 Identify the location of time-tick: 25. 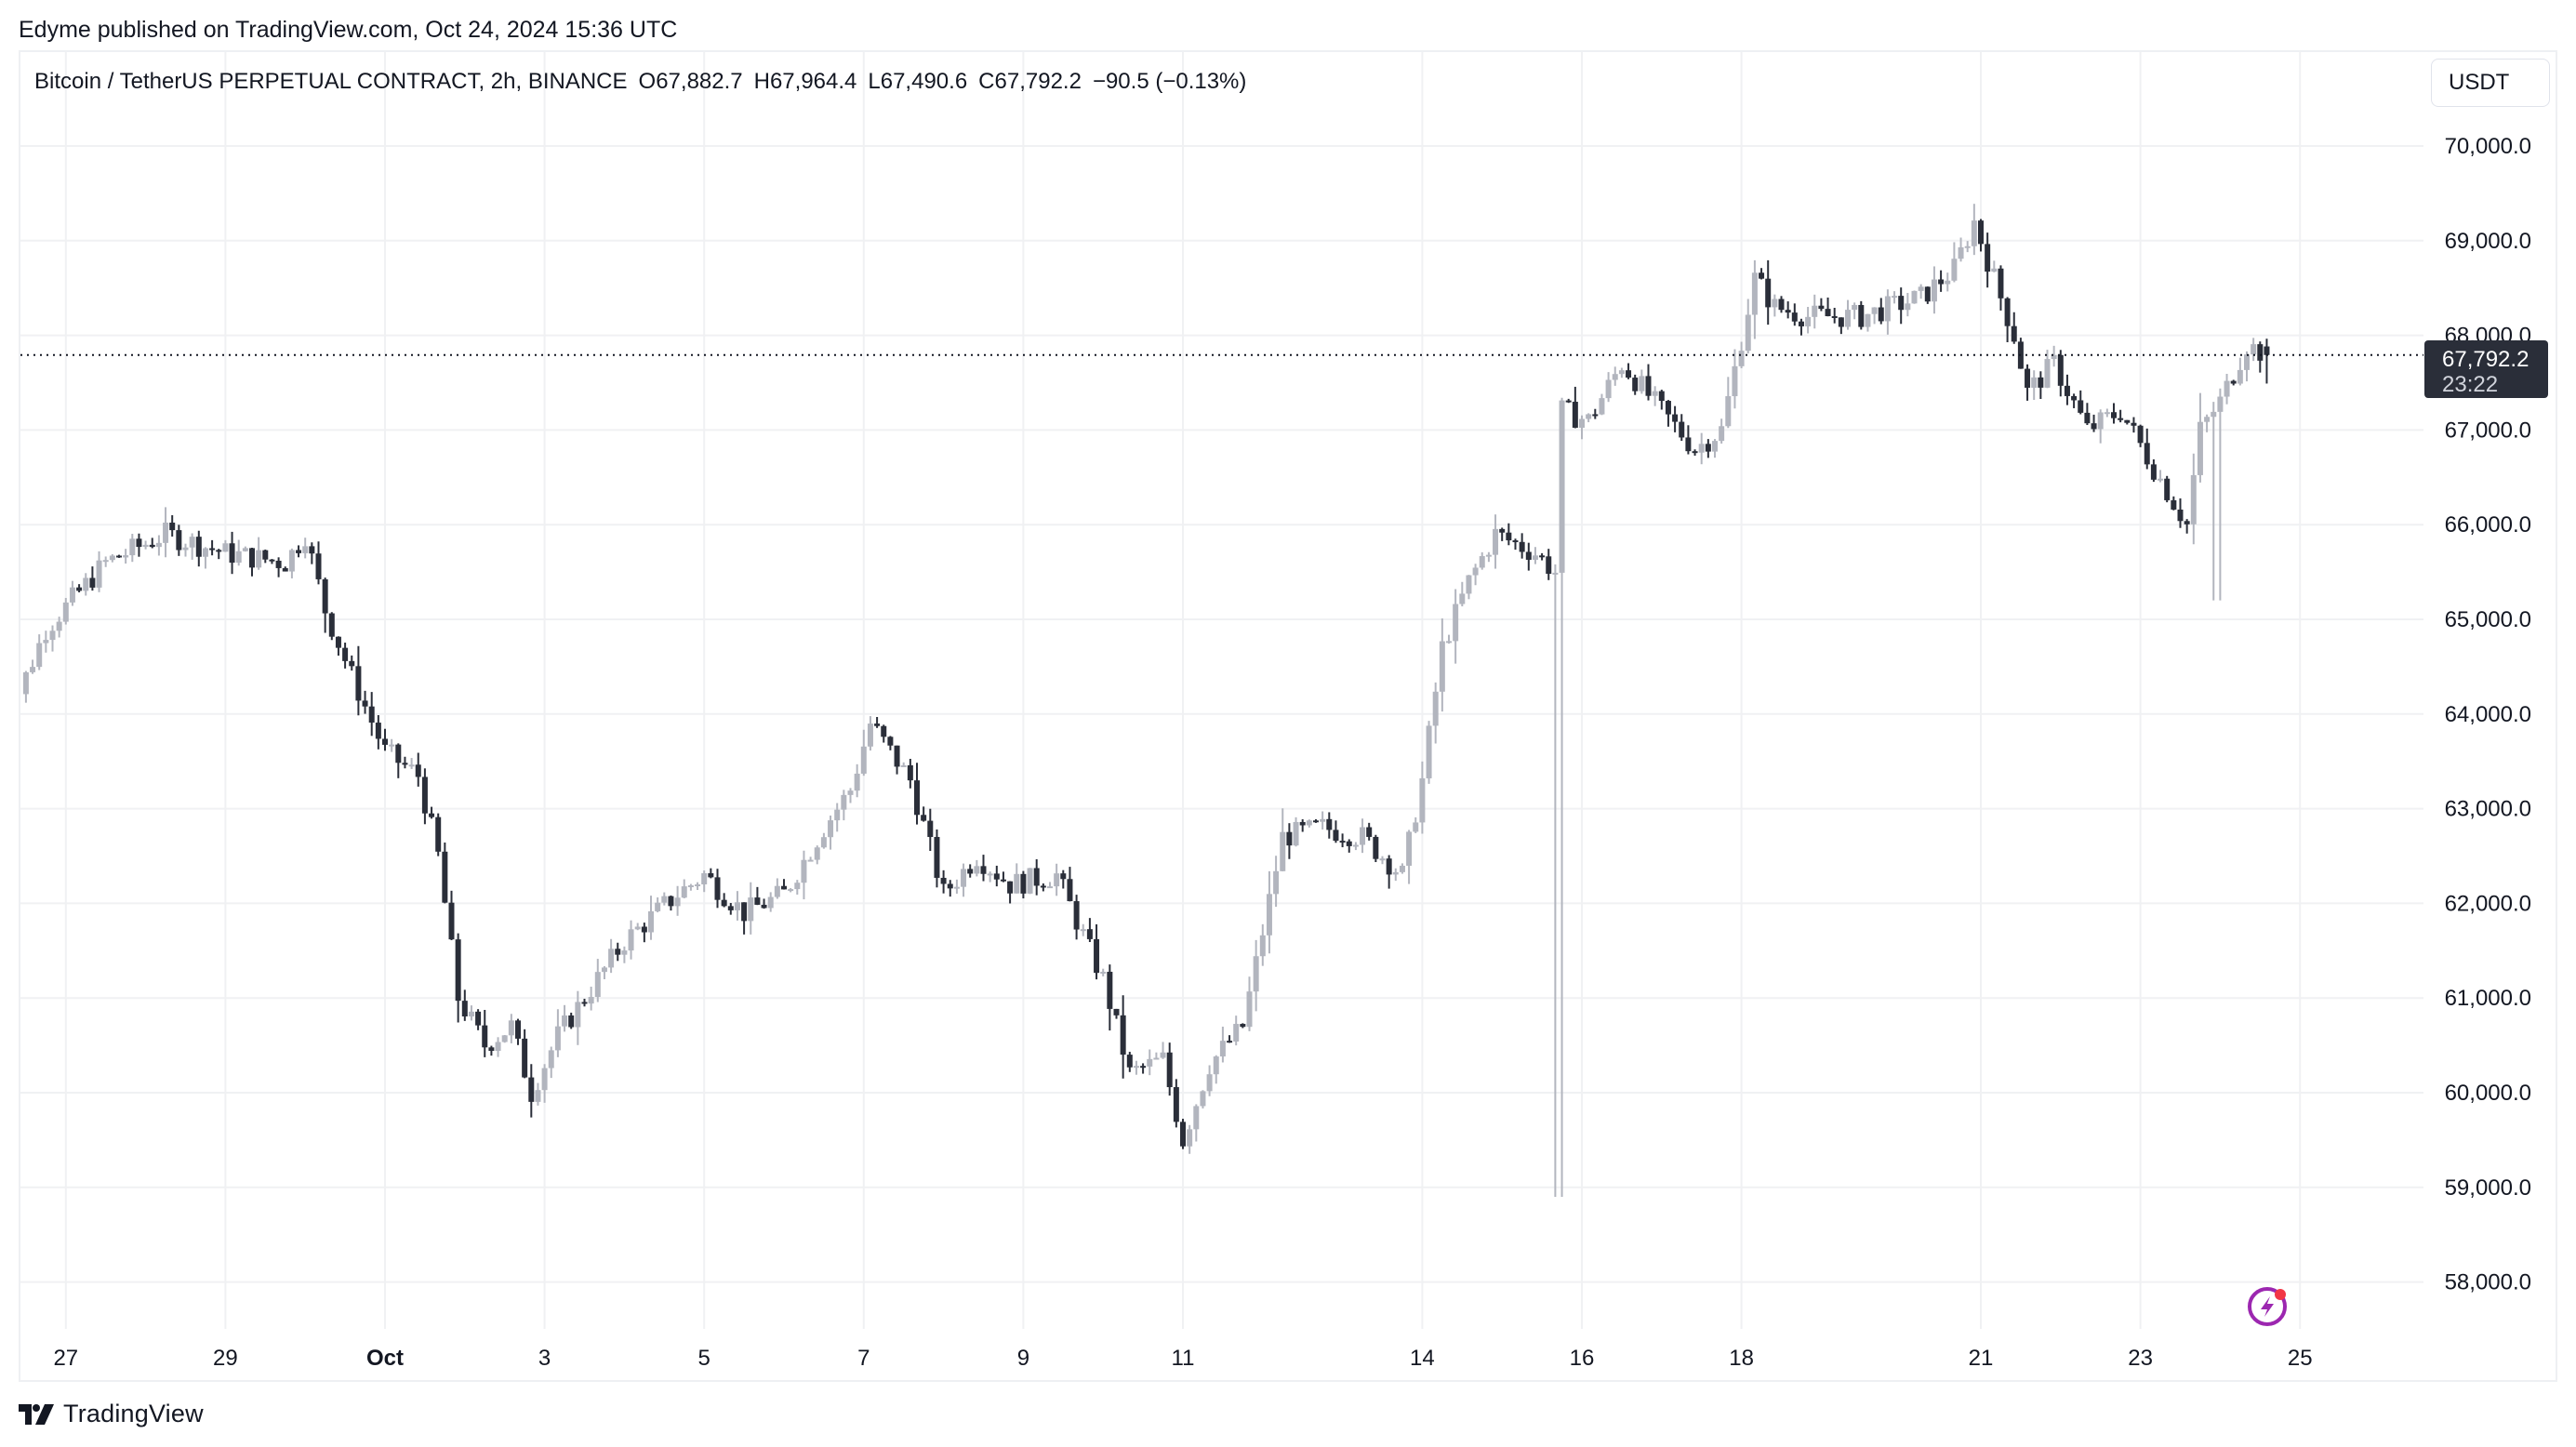
(2300, 1358).